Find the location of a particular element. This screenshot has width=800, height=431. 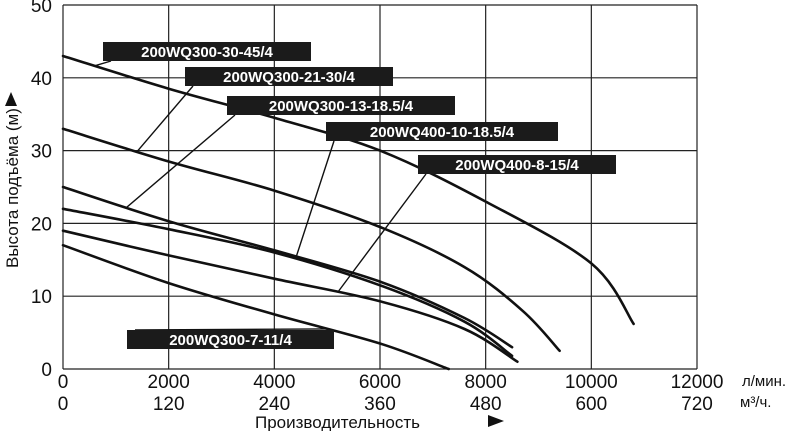

y-axis-title: Высота подъёма (м) is located at coordinates (12, 180).